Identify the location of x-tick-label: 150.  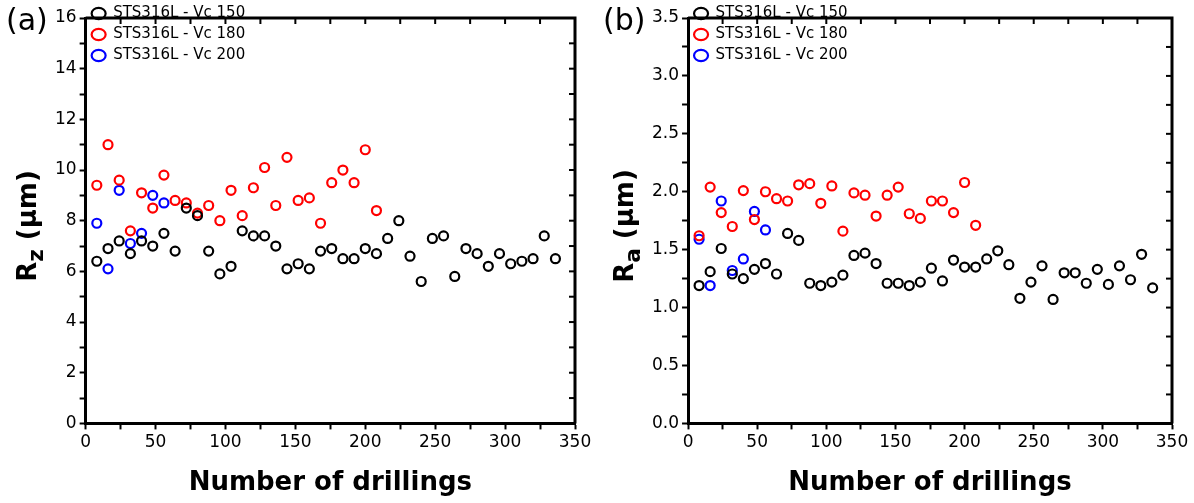
(295, 441).